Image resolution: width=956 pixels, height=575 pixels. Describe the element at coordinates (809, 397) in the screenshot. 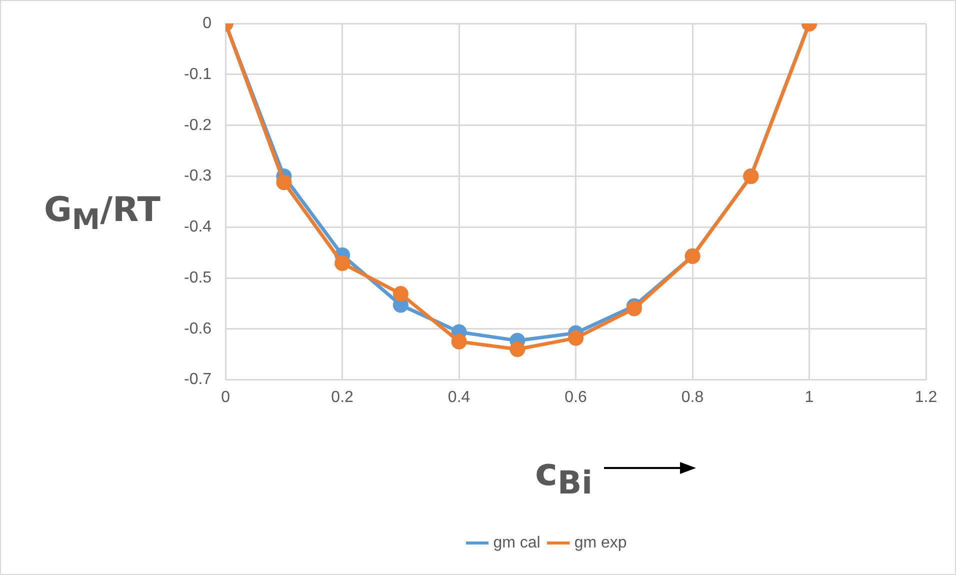

I see `x-tick-label: 1` at that location.